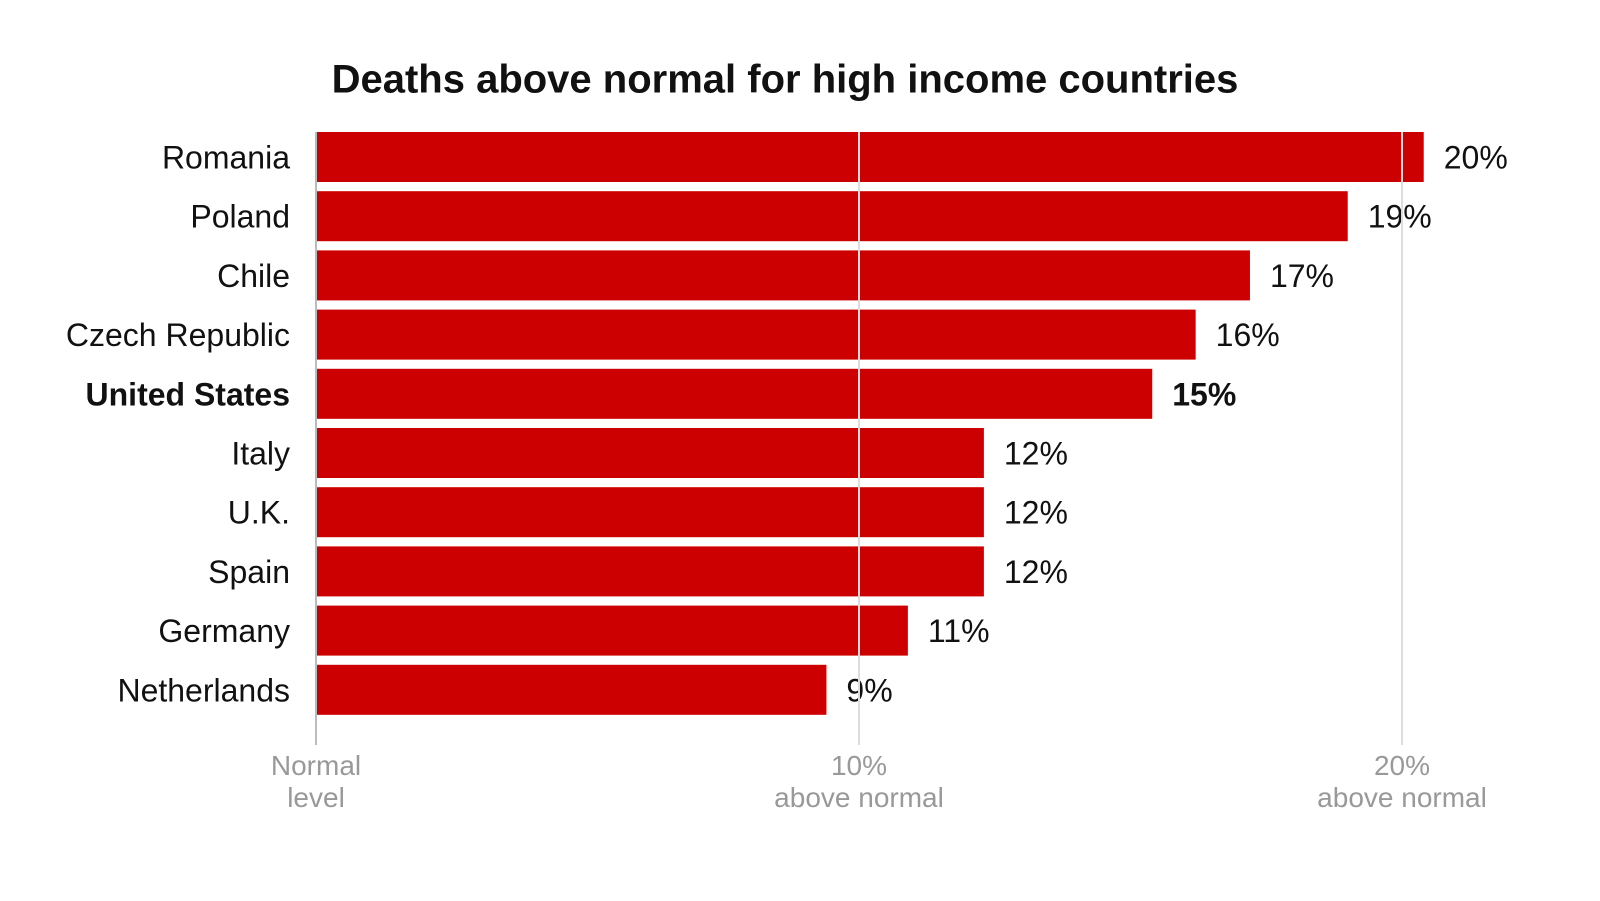 Image resolution: width=1600 pixels, height=901 pixels. Describe the element at coordinates (1400, 217) in the screenshot. I see `value-label: 19%` at that location.